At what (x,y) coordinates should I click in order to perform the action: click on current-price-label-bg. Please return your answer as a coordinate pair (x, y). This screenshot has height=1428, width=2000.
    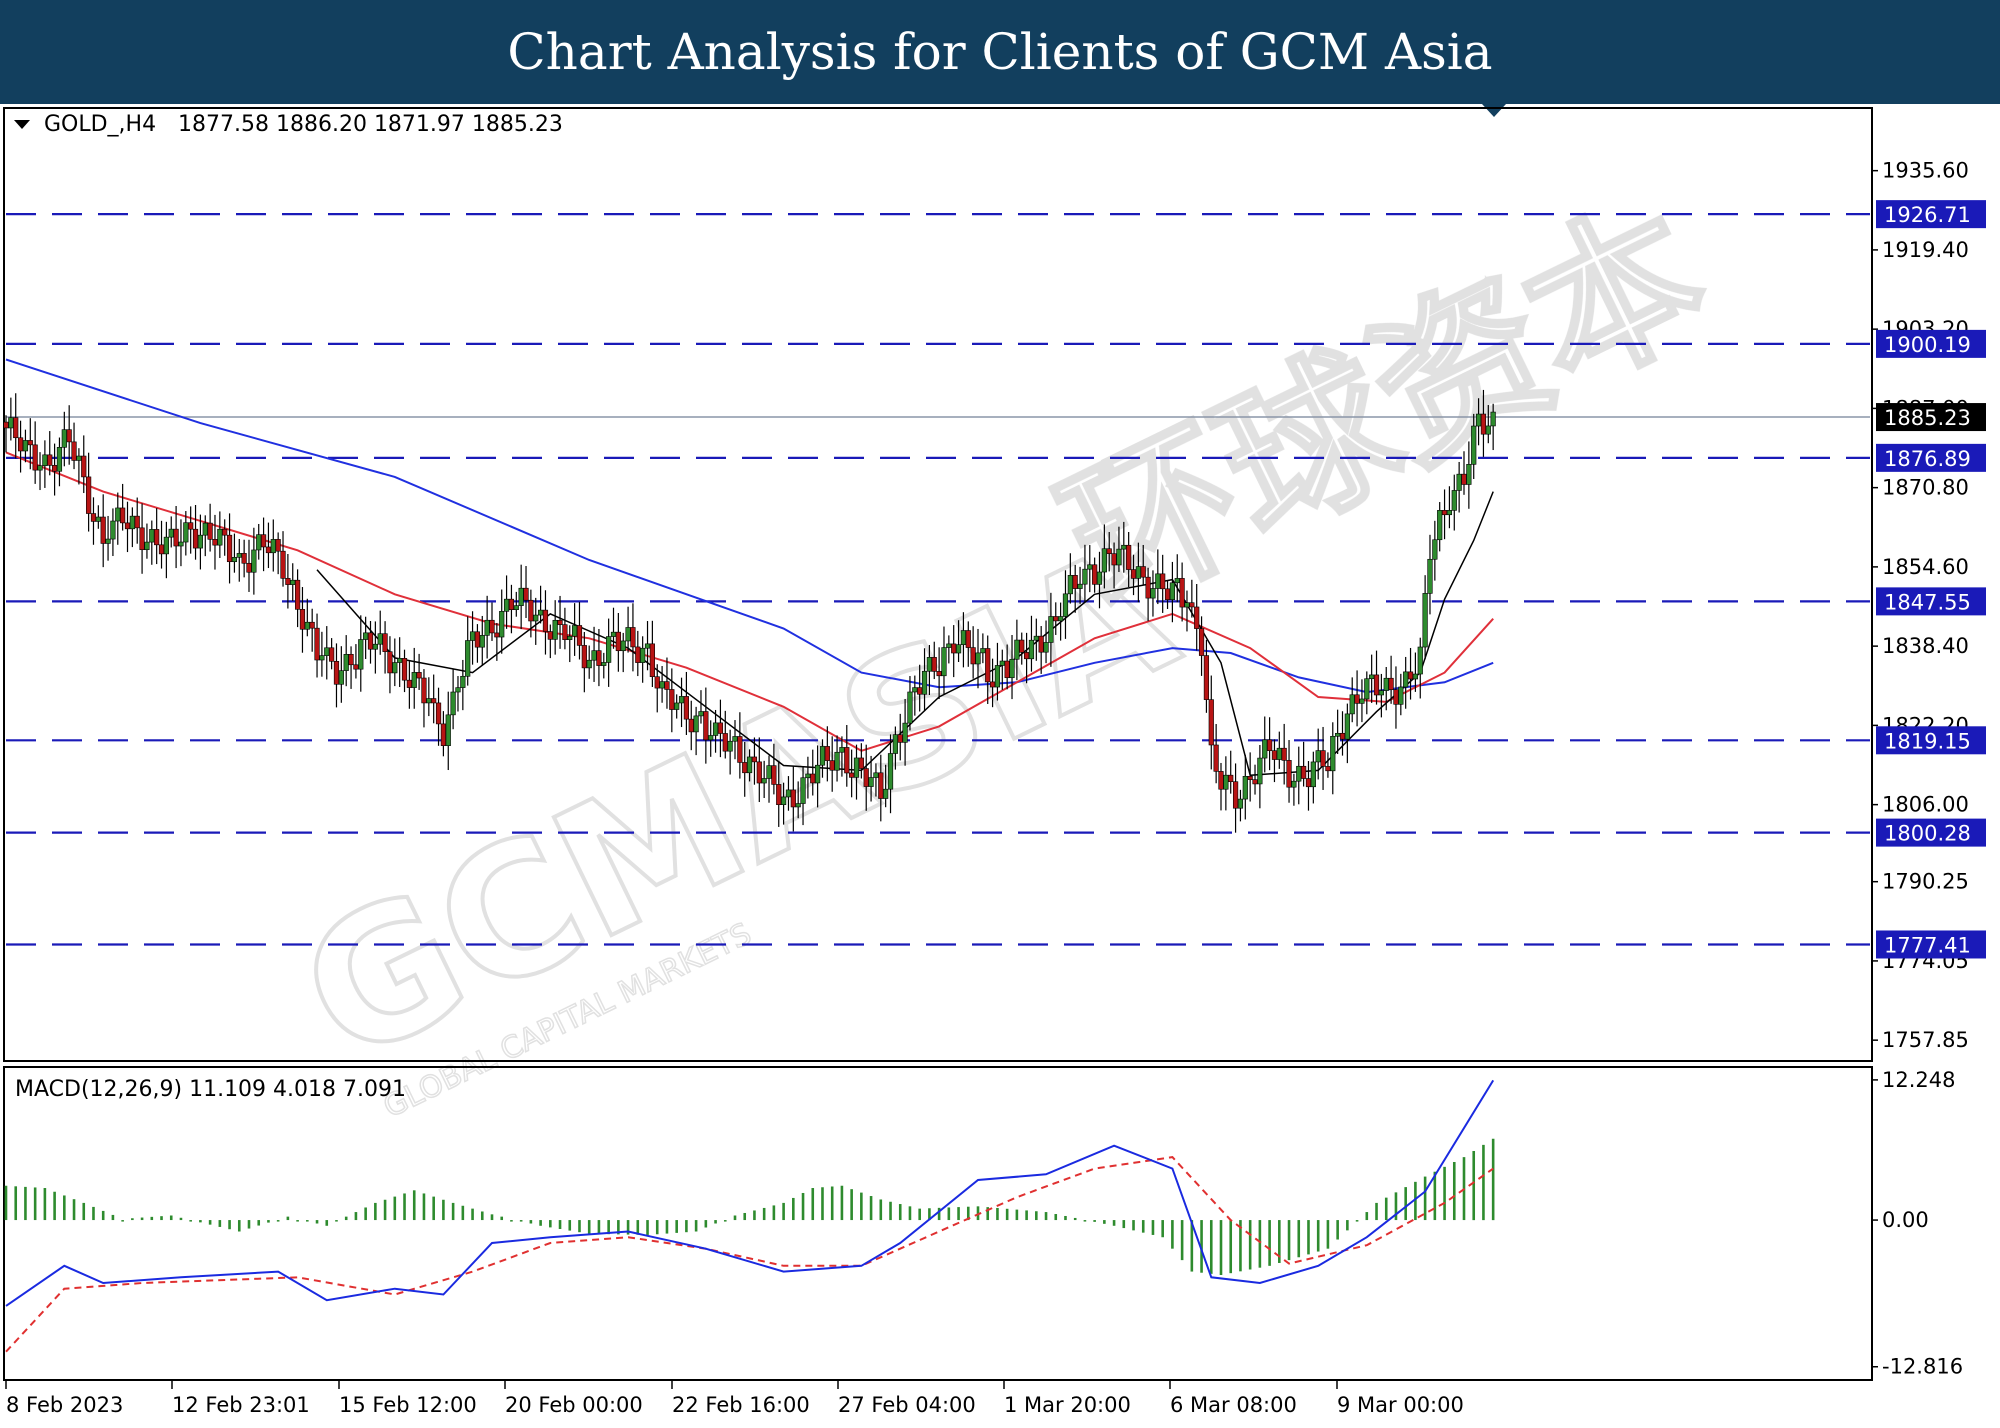
    Looking at the image, I should click on (1931, 417).